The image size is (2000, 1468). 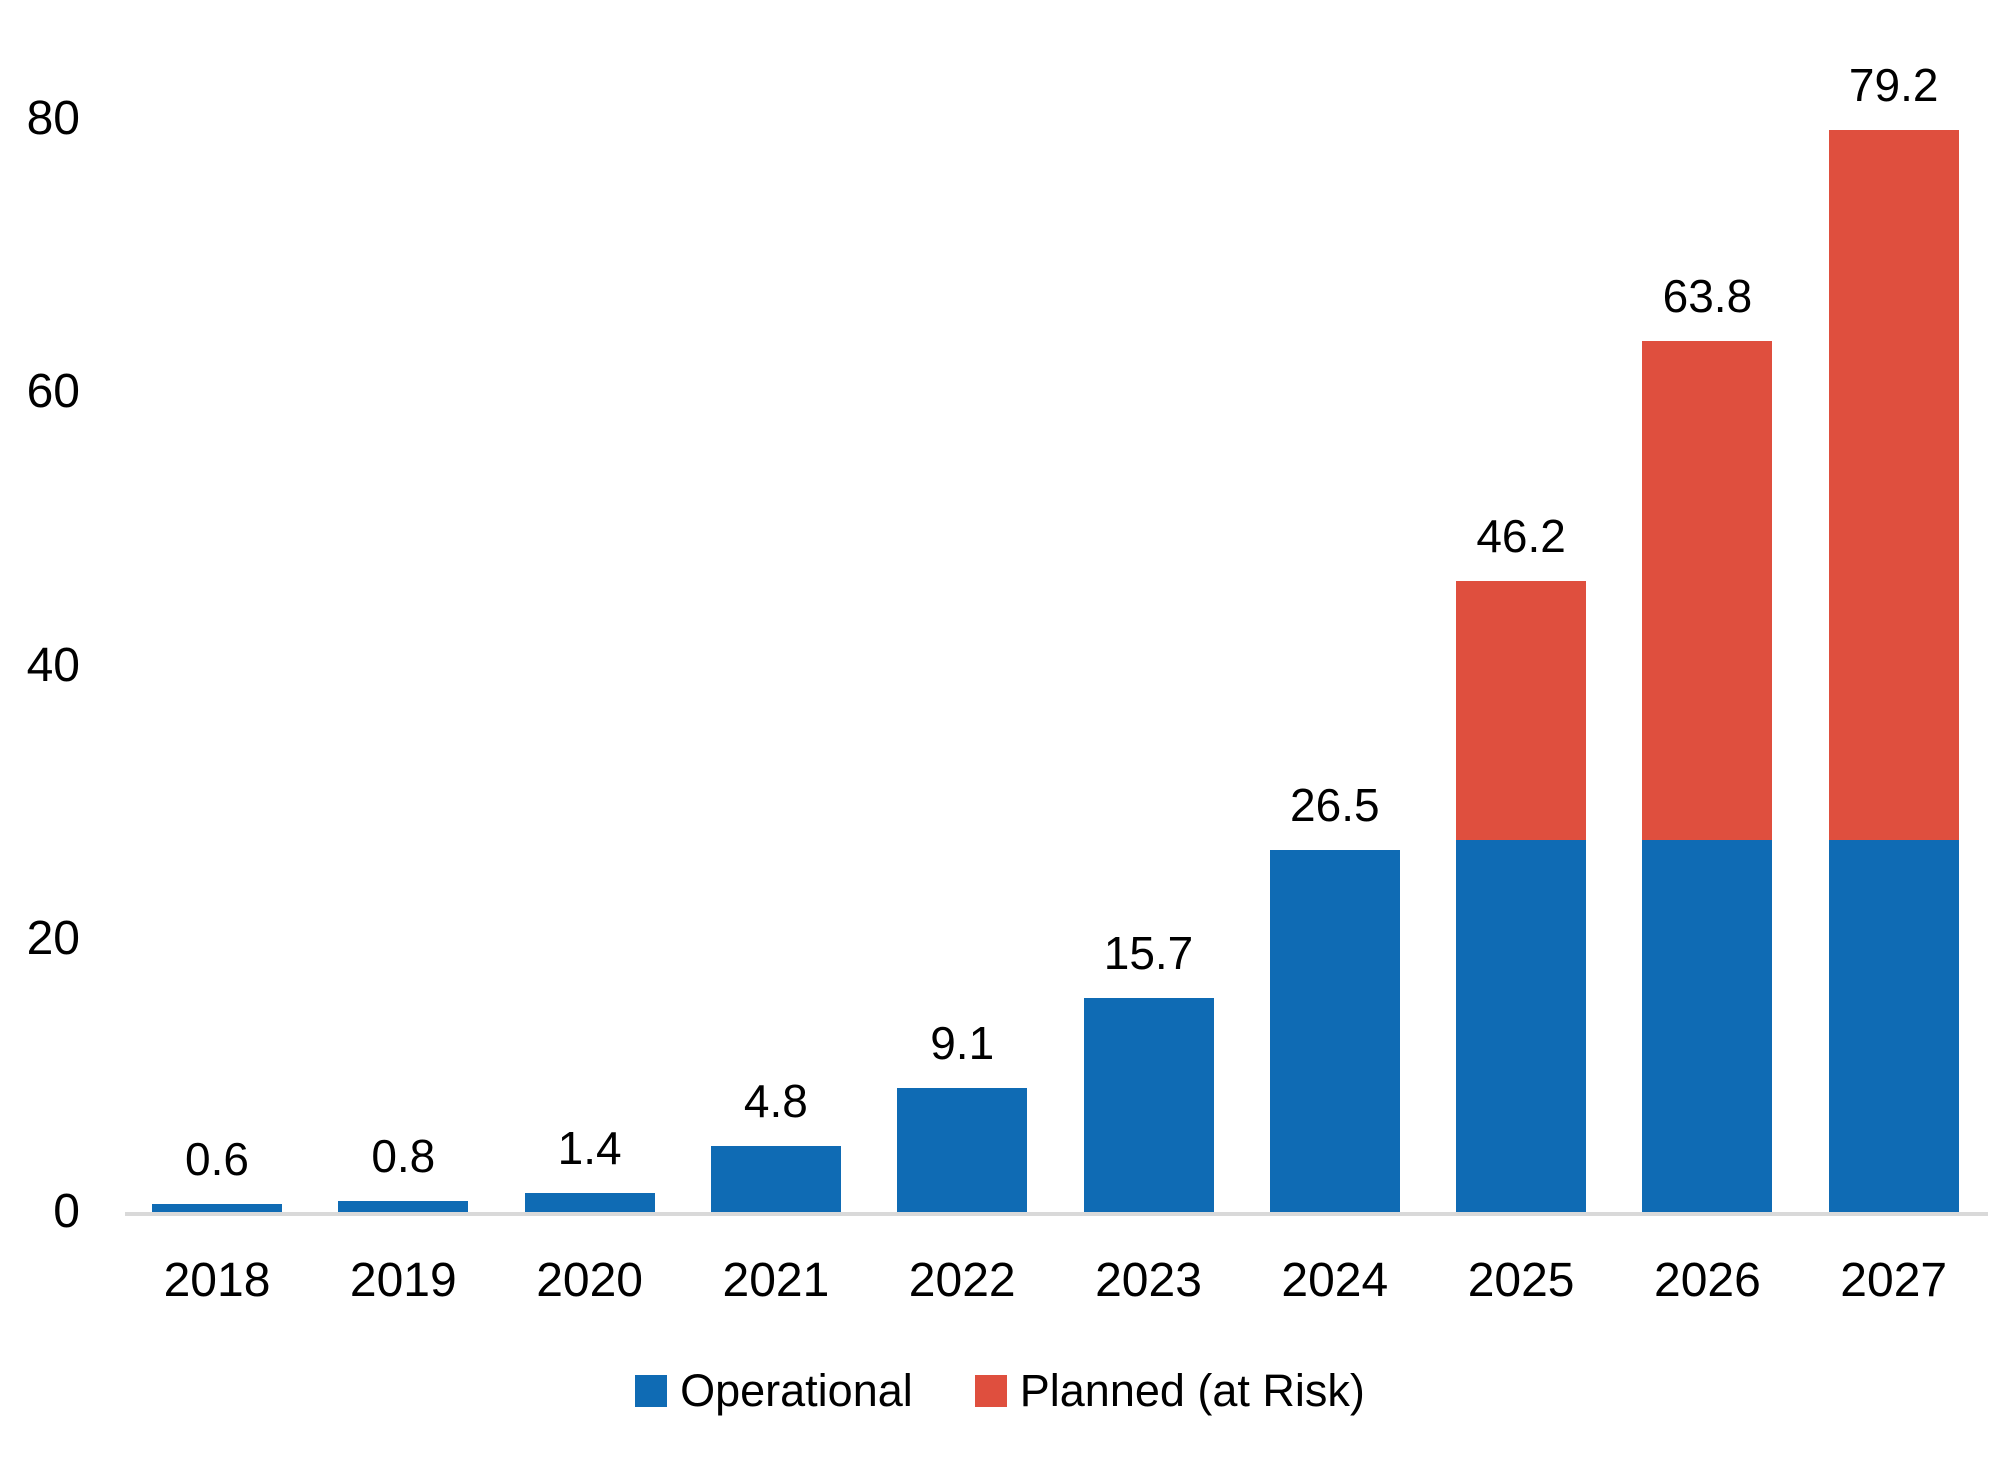 What do you see at coordinates (53, 392) in the screenshot?
I see `y-tick-label-60: 60` at bounding box center [53, 392].